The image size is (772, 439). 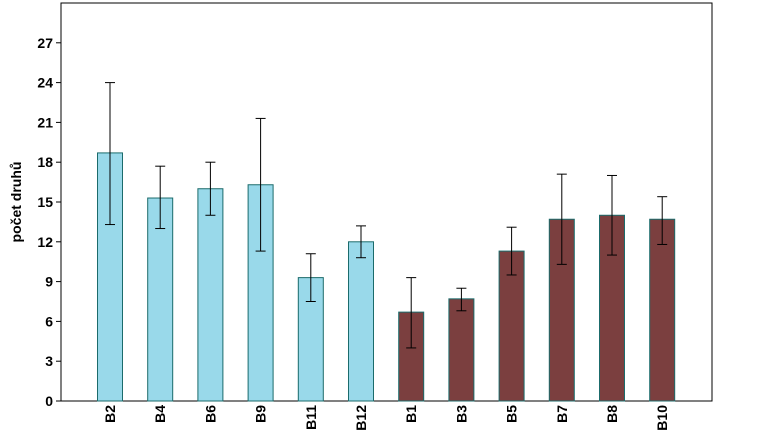 I want to click on y-axis: 0 3 6 9 12 15 18 21 24 27, so click(x=49, y=222).